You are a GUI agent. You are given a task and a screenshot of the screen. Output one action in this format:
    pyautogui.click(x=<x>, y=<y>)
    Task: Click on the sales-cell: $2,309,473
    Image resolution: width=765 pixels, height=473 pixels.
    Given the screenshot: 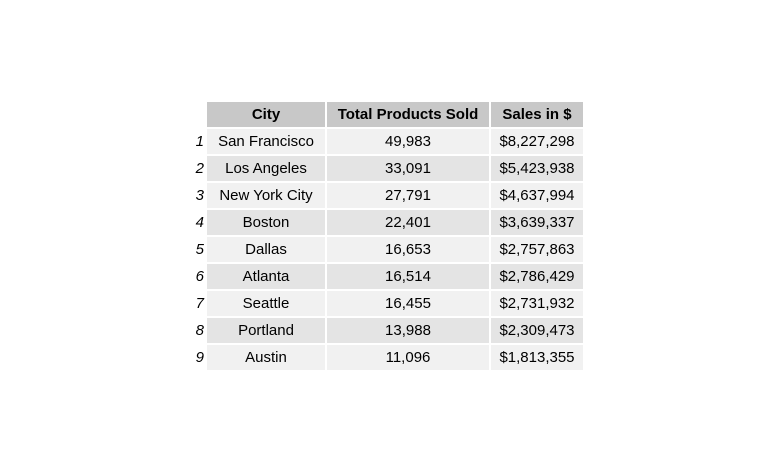 What is the action you would take?
    pyautogui.click(x=537, y=330)
    